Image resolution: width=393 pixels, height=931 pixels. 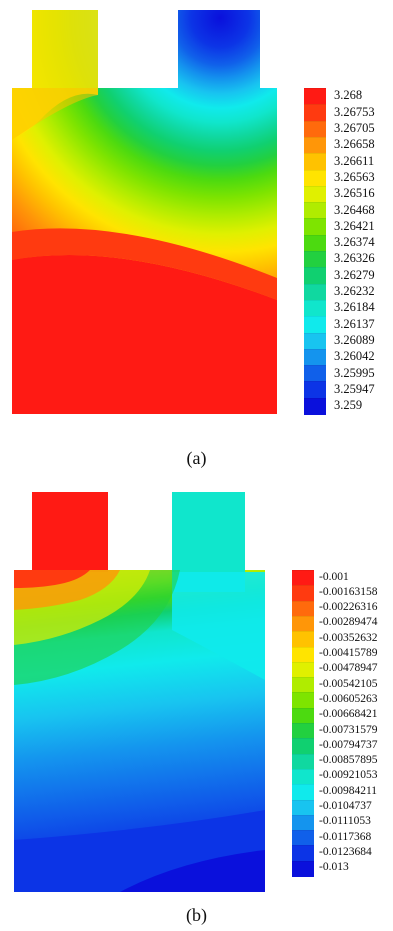 What do you see at coordinates (354, 307) in the screenshot?
I see `legend-label: 3.26184` at bounding box center [354, 307].